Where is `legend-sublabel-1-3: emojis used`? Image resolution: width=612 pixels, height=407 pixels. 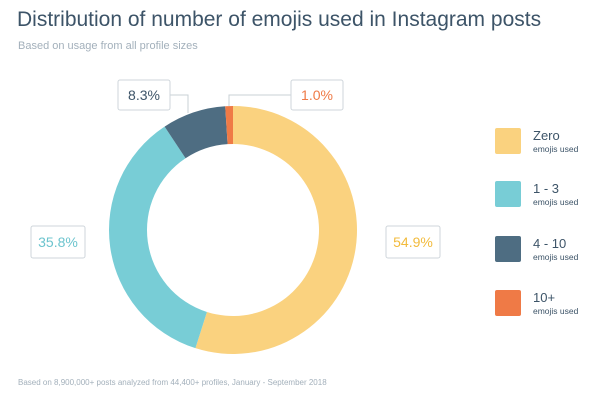
legend-sublabel-1-3: emojis used is located at coordinates (556, 202).